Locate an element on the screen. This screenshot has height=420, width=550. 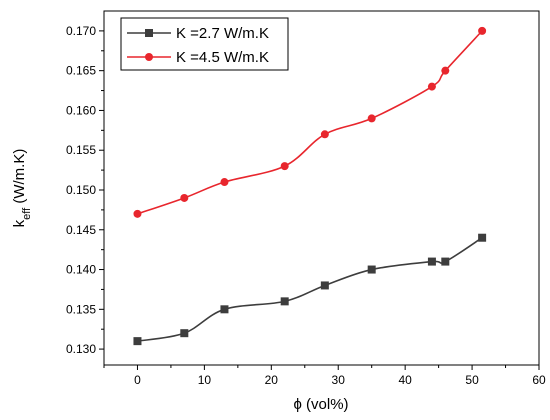
x-tick-label: 0 is located at coordinates (137, 380).